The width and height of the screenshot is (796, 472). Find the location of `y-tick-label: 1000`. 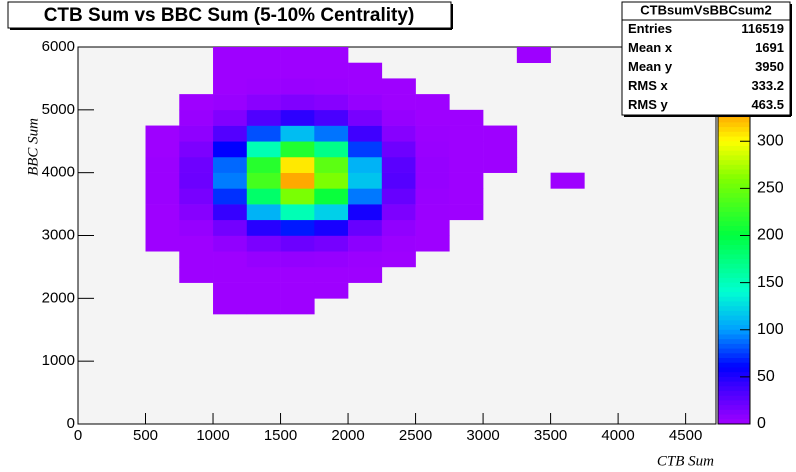

y-tick-label: 1000 is located at coordinates (58, 360).